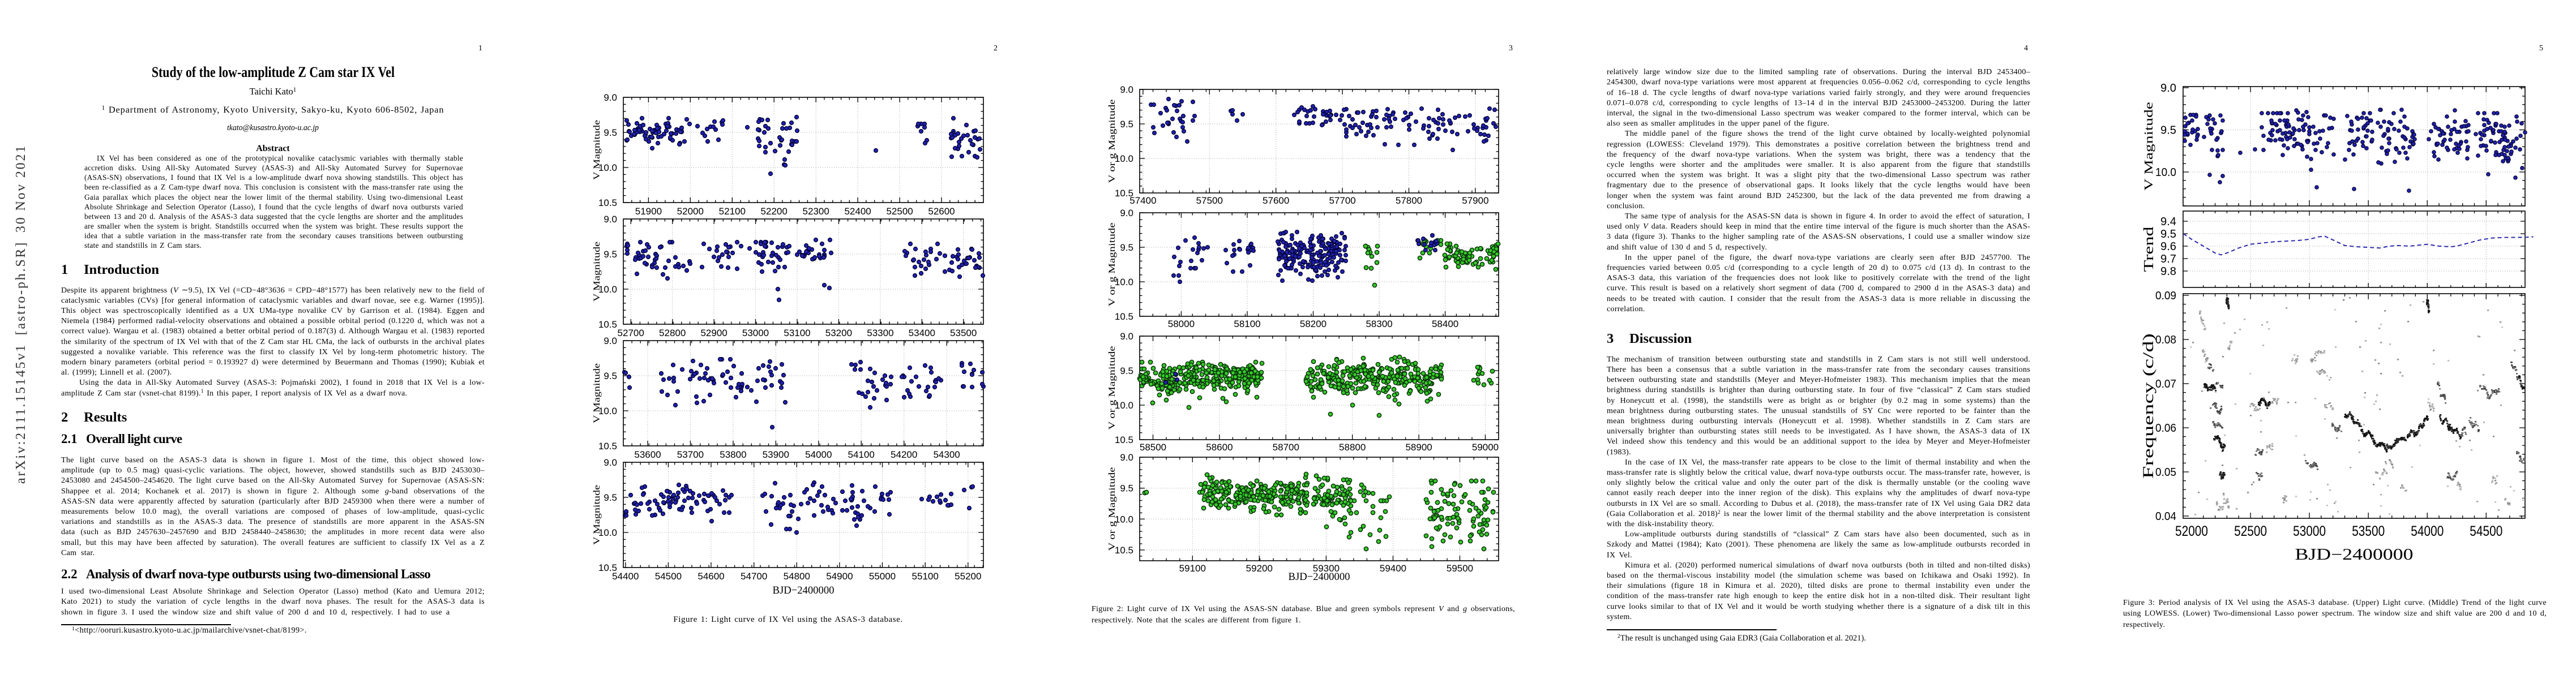  Describe the element at coordinates (1142, 200) in the screenshot. I see `svg-text: 57400` at that location.